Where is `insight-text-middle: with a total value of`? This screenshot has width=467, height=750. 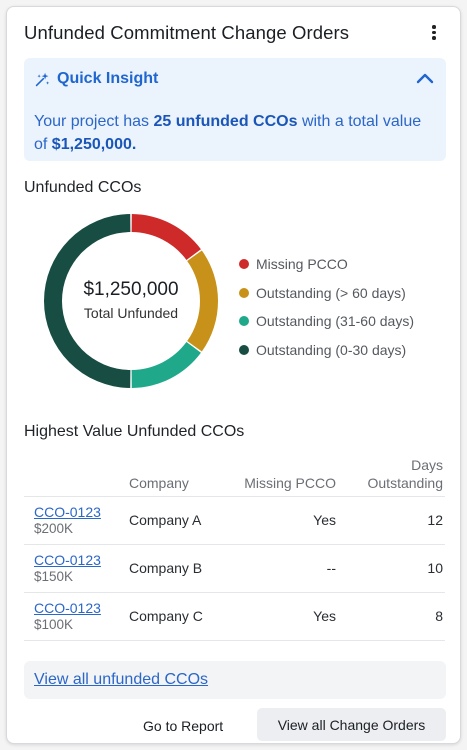 insight-text-middle: with a total value of is located at coordinates (228, 133).